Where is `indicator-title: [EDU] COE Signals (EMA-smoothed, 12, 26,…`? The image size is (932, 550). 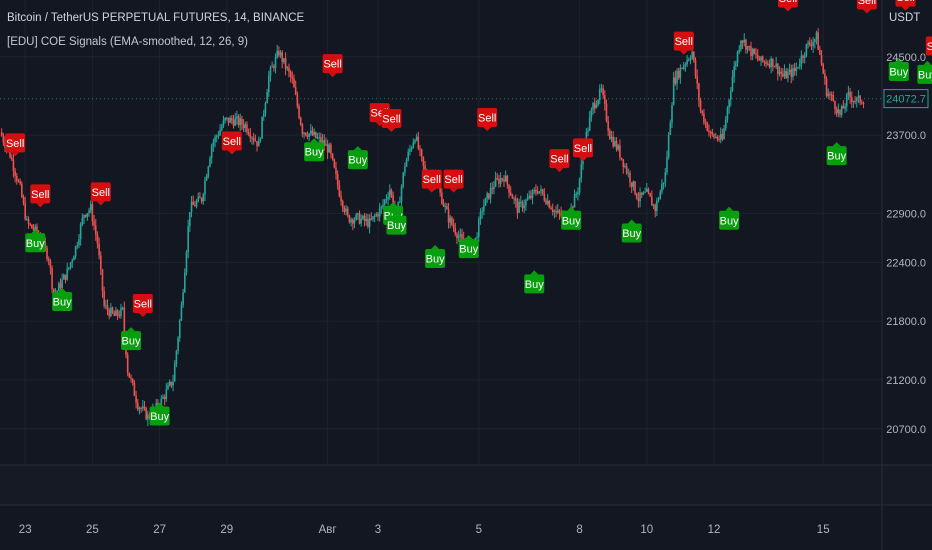 indicator-title: [EDU] COE Signals (EMA-smoothed, 12, 26,… is located at coordinates (127, 42).